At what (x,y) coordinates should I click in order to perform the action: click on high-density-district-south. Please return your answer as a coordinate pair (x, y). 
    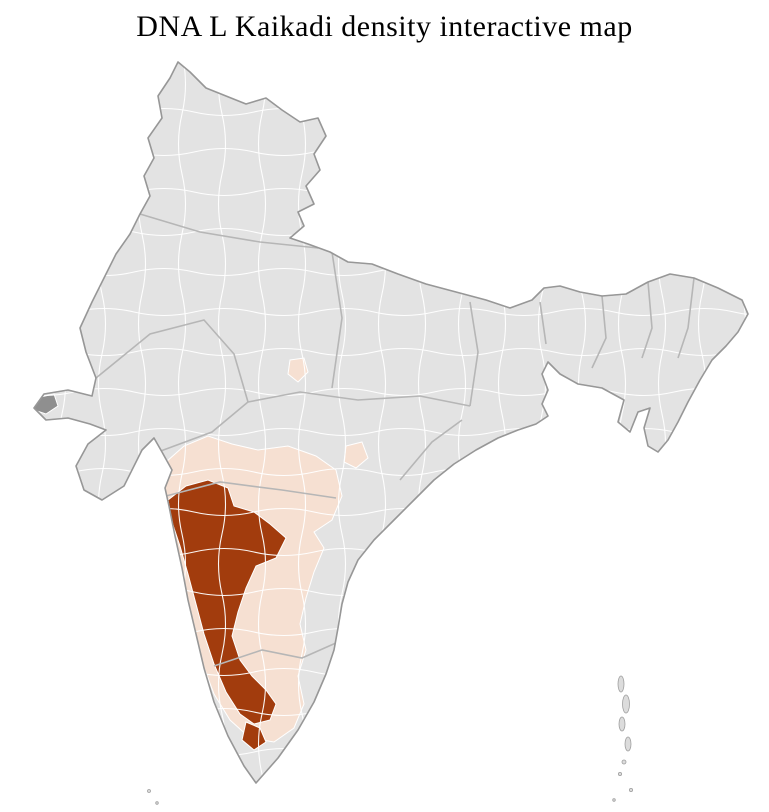
    Looking at the image, I should click on (254, 736).